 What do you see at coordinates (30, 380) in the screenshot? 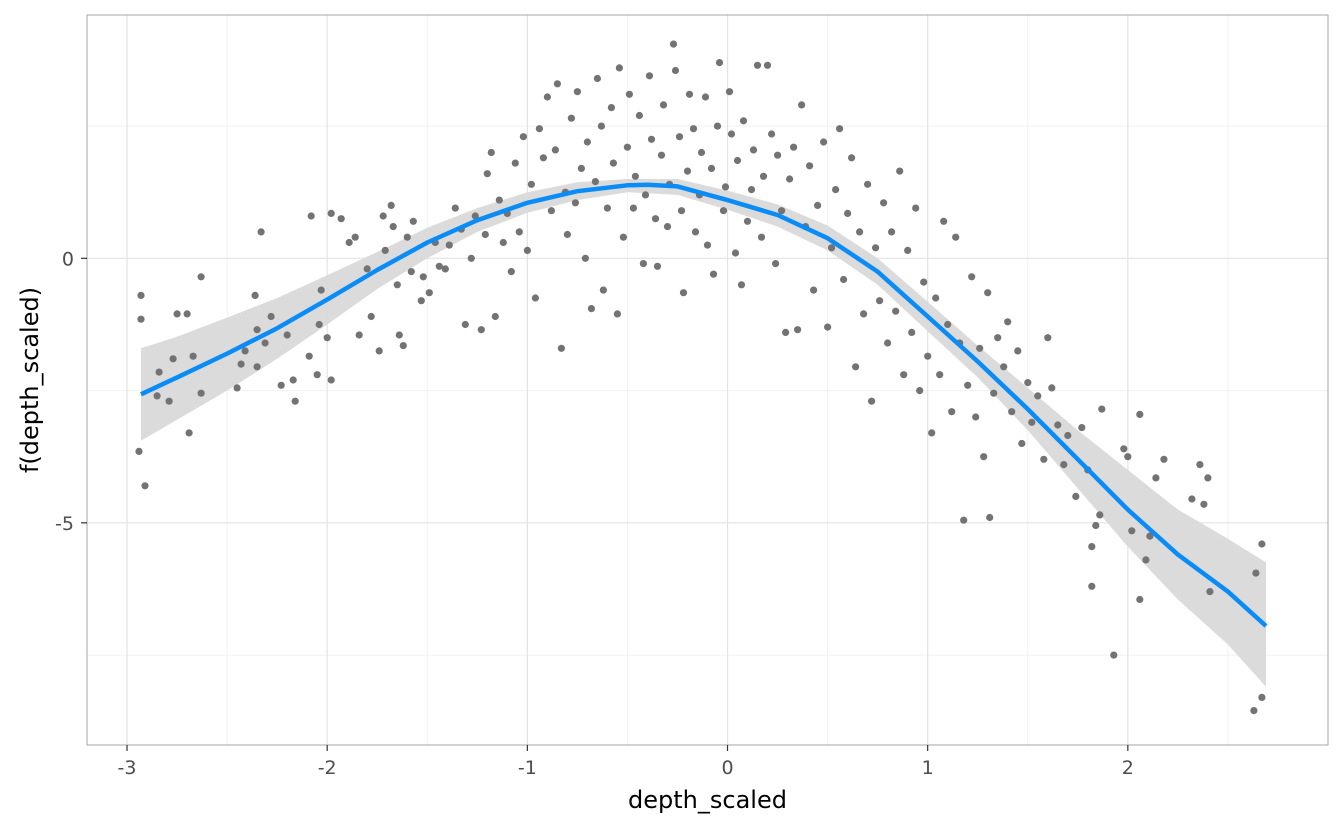
I see `y-axis-title: f(depth_scaled)` at bounding box center [30, 380].